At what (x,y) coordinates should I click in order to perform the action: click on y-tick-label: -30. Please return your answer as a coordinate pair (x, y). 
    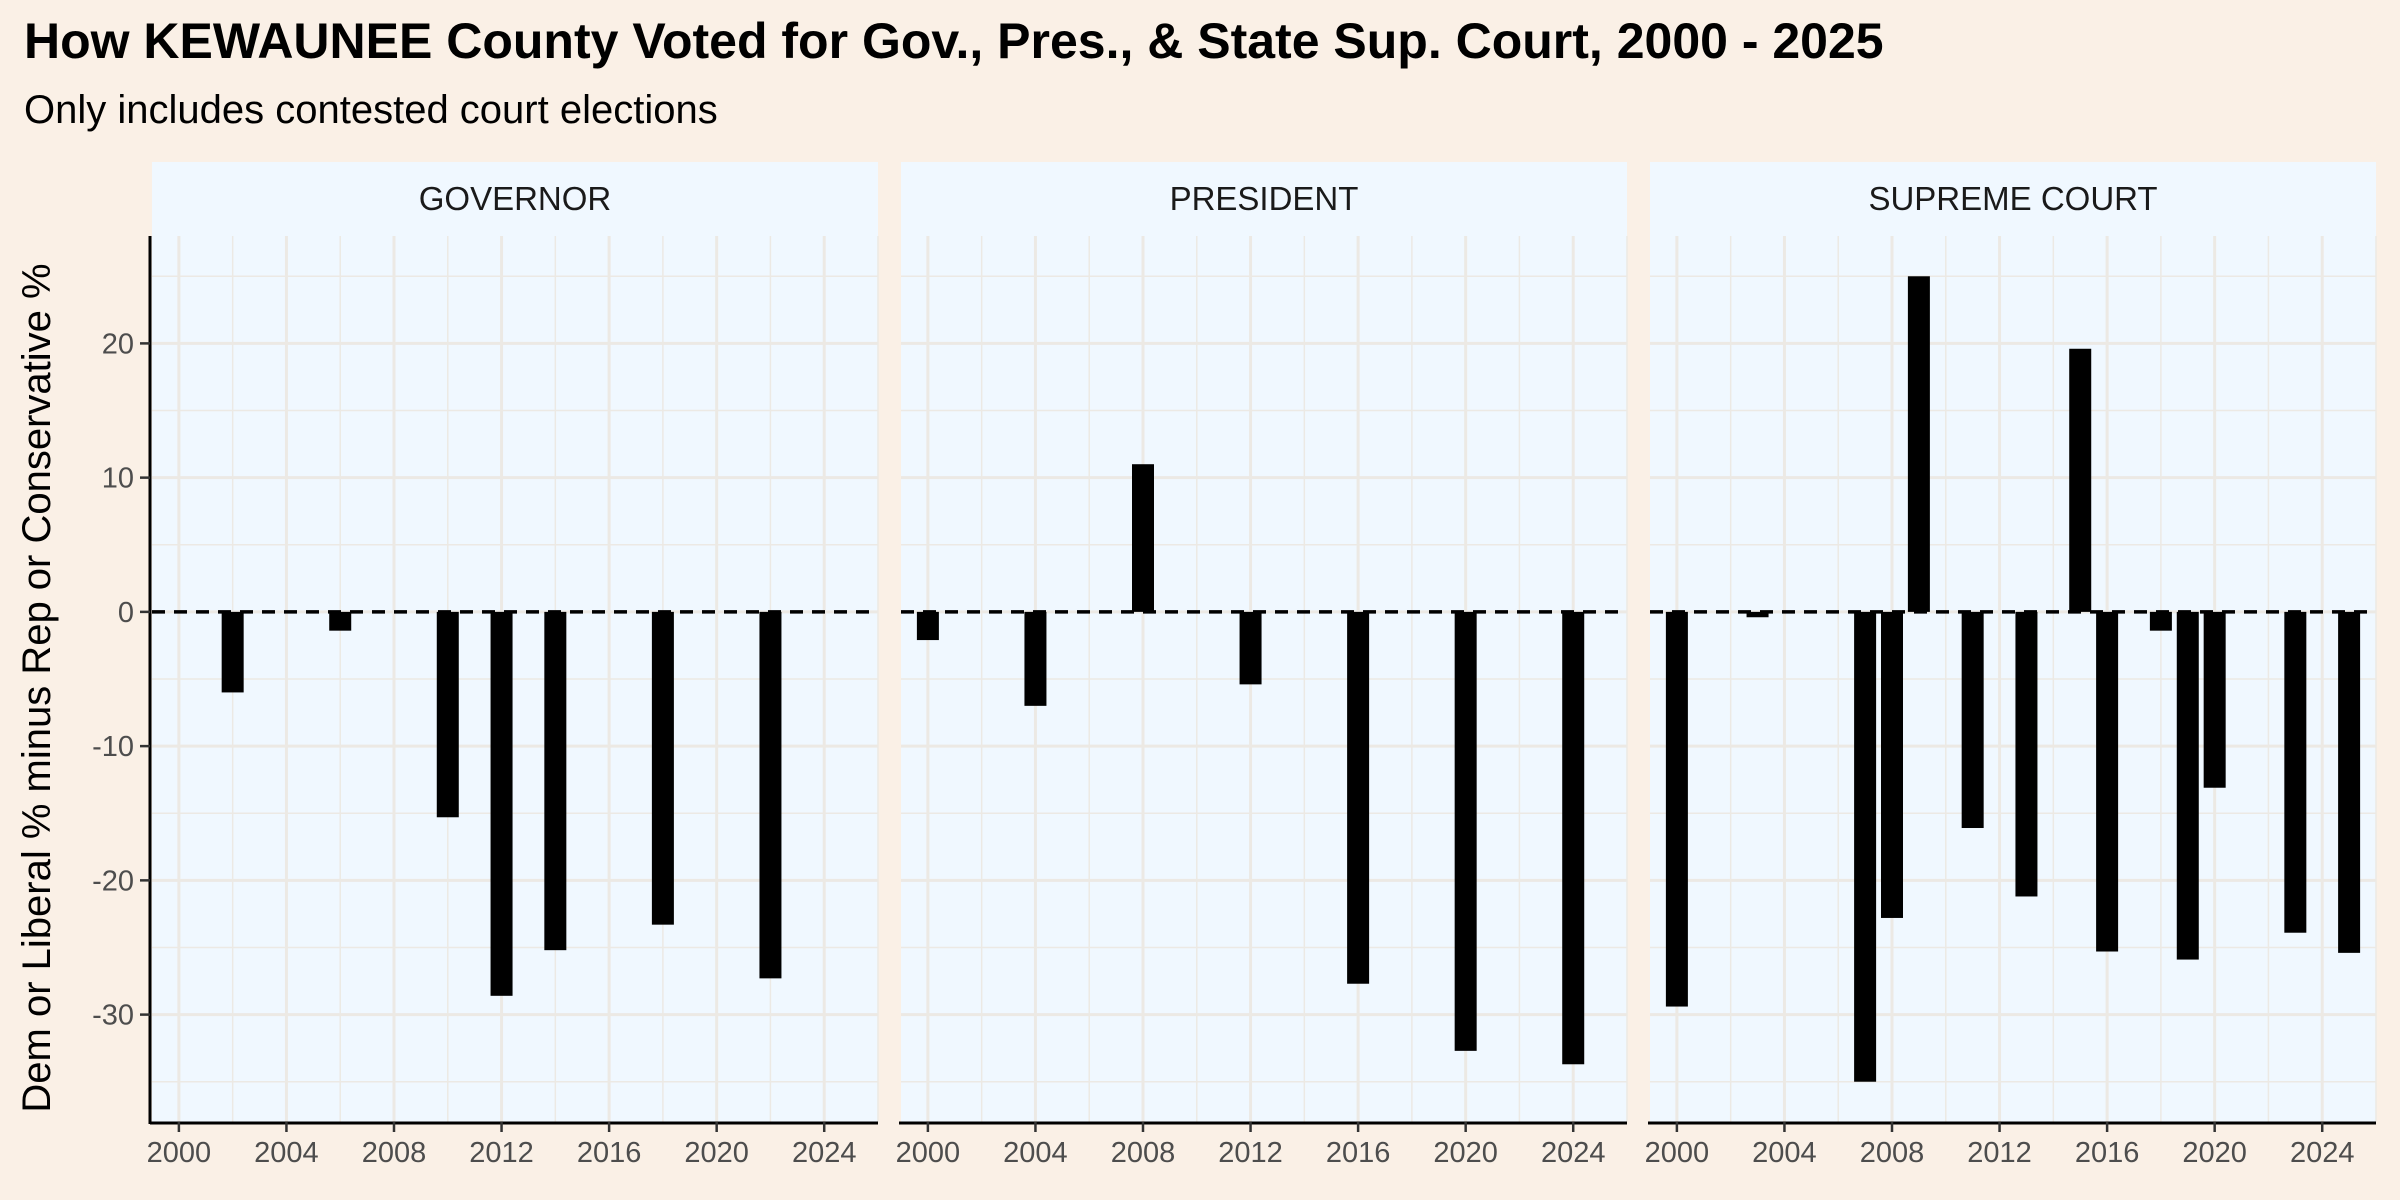
    Looking at the image, I should click on (113, 1016).